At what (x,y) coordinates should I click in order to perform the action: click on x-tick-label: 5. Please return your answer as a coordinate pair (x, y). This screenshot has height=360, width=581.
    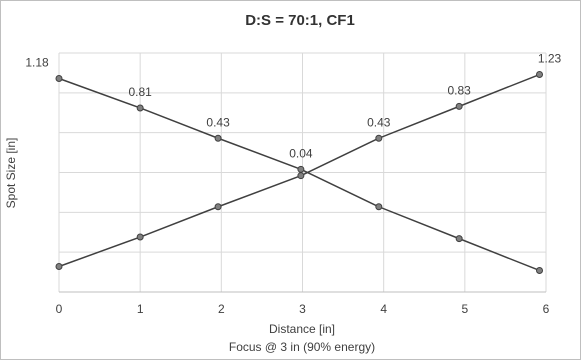
    Looking at the image, I should click on (464, 309).